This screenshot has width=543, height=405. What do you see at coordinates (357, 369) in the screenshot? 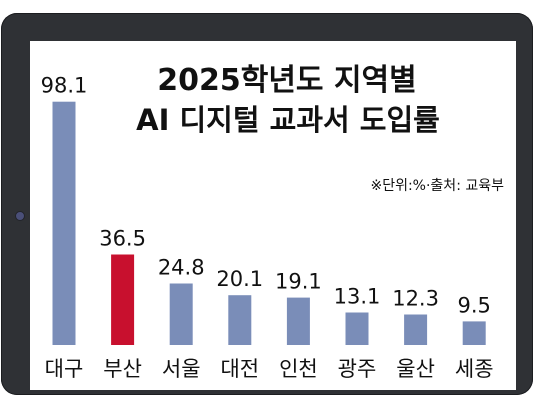
I see `category-label: 광주` at bounding box center [357, 369].